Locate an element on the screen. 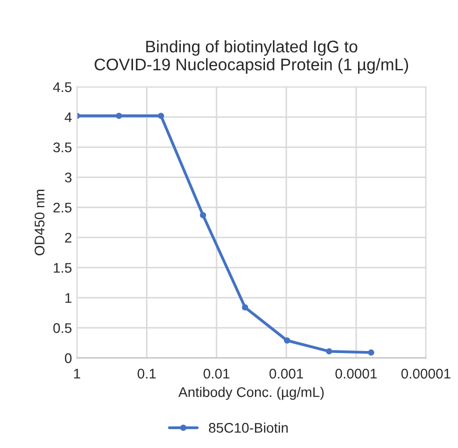  y-tick-label: 1.5 is located at coordinates (63, 268).